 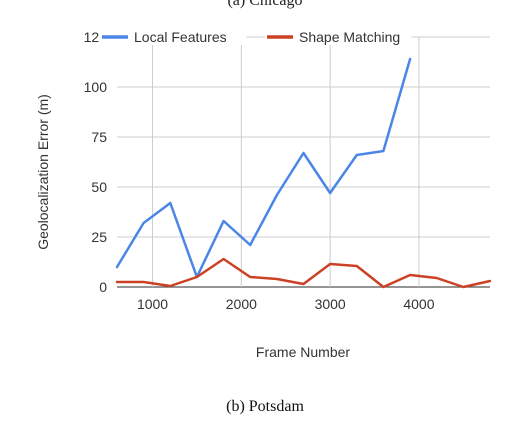 I want to click on x-tick-label: 1000, so click(x=152, y=304).